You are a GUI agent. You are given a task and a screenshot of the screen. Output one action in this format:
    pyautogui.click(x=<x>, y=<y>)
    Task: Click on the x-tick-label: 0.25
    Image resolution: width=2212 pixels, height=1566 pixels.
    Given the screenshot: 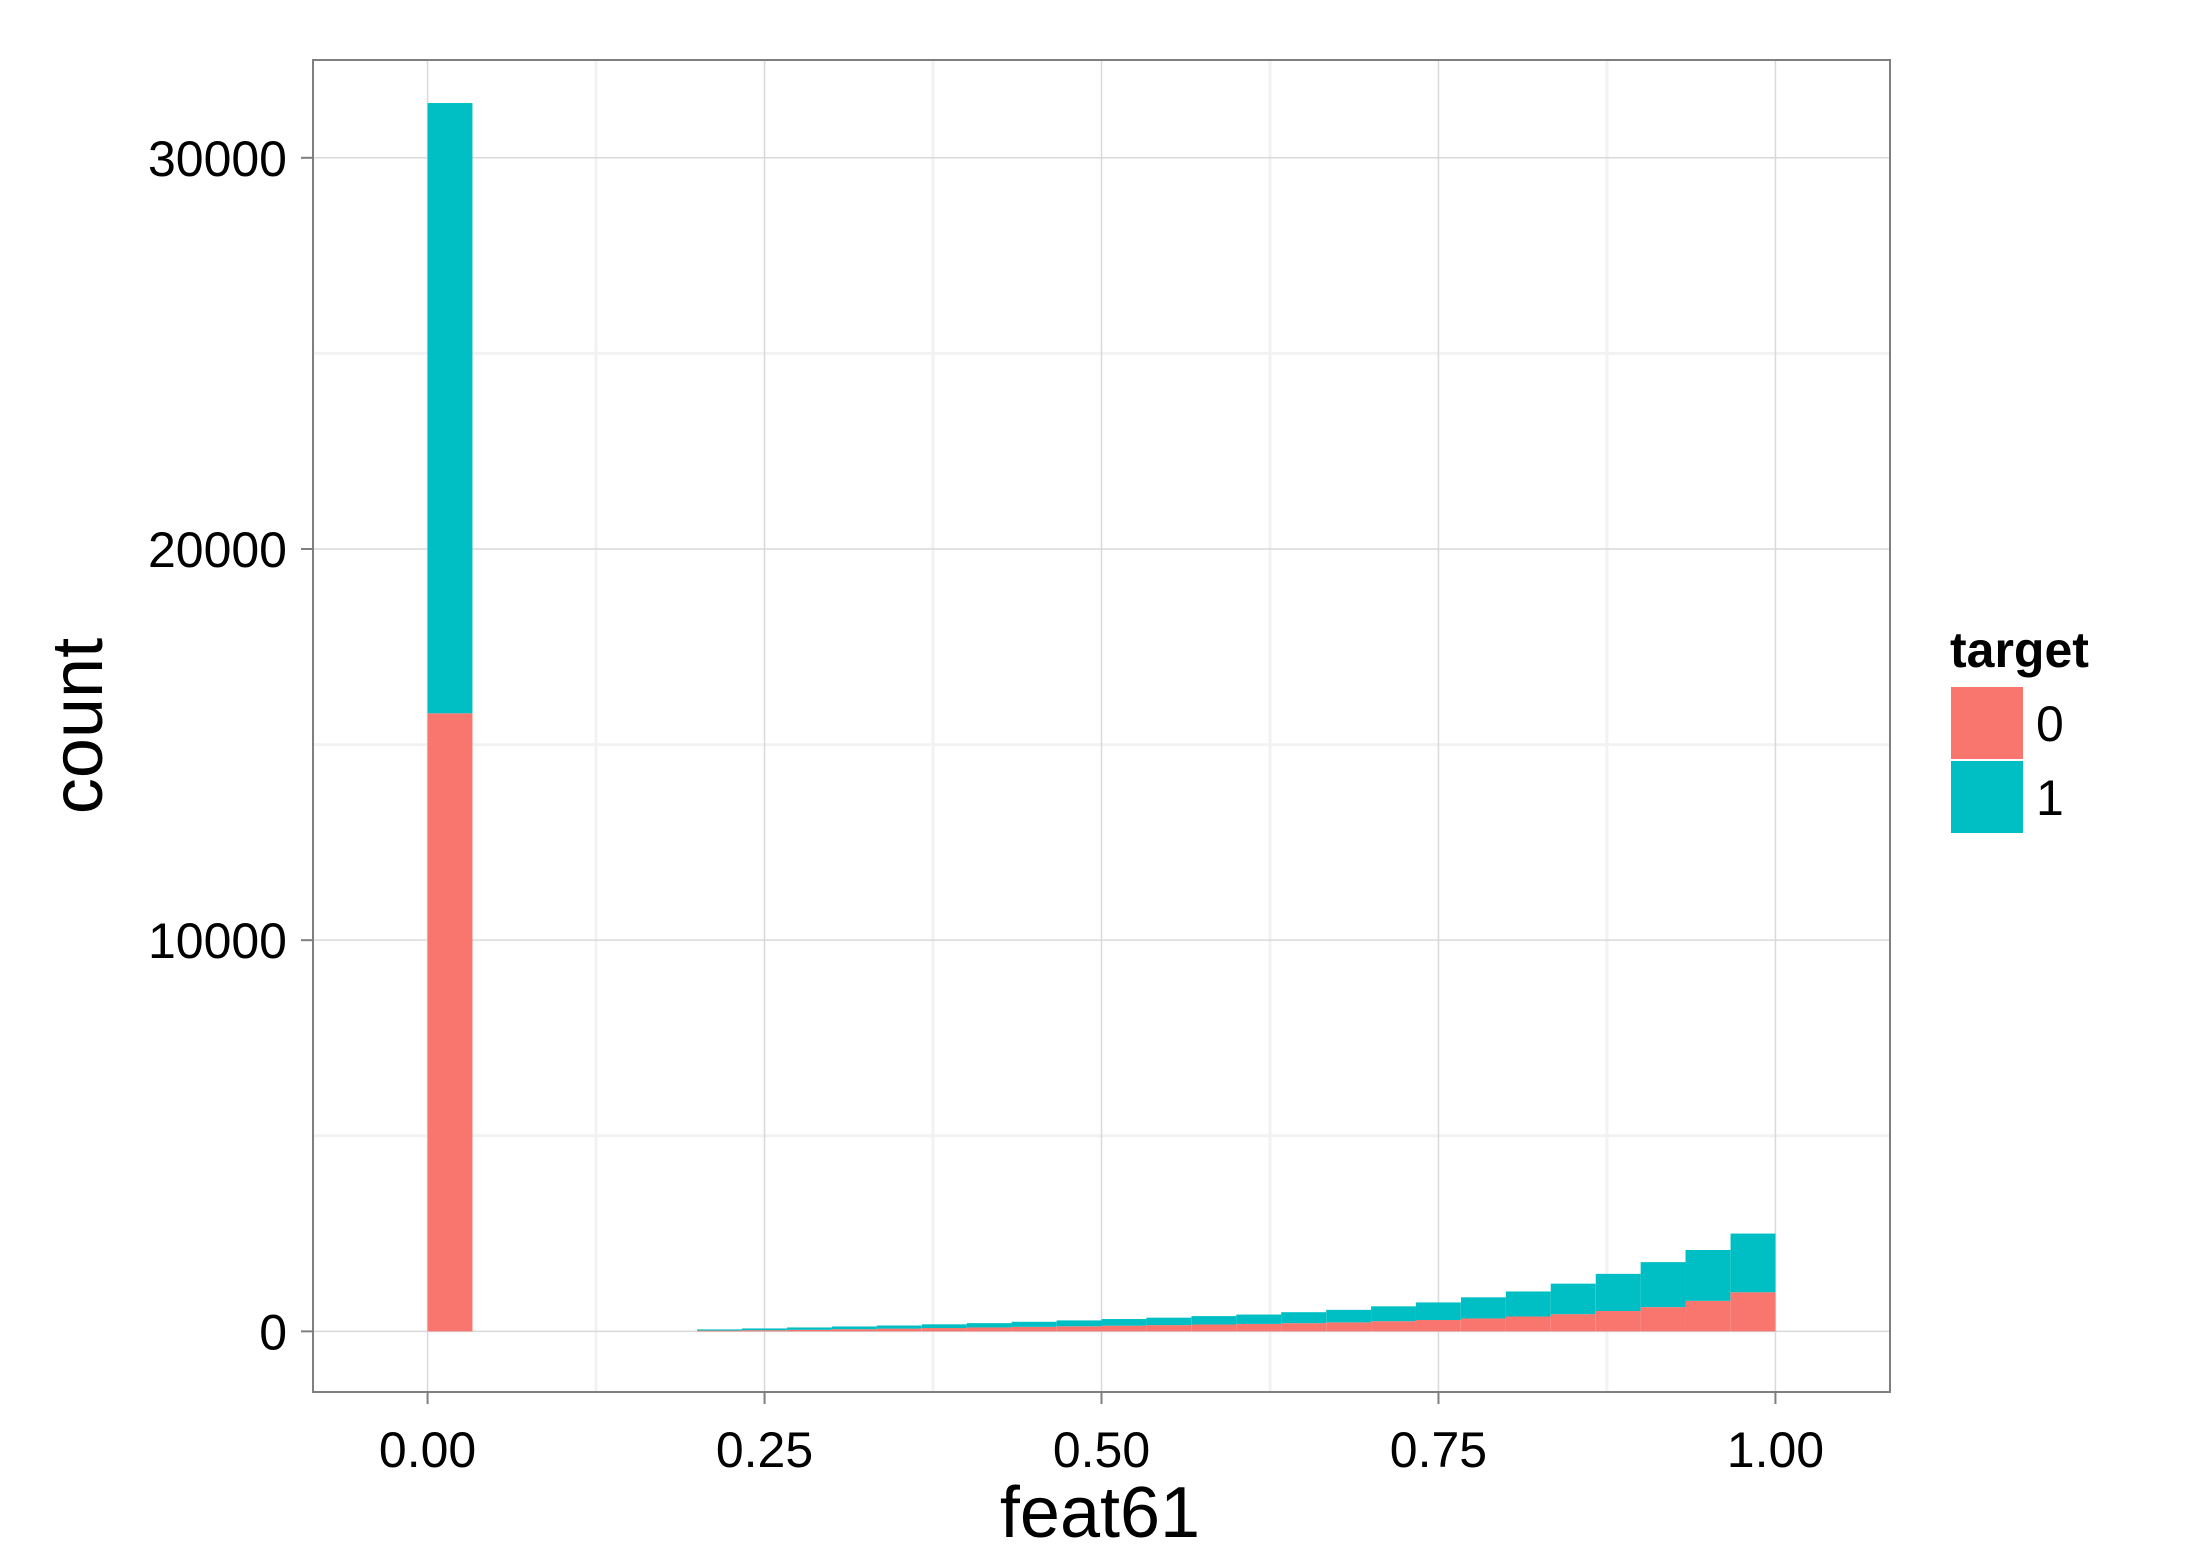 What is the action you would take?
    pyautogui.click(x=764, y=1450)
    